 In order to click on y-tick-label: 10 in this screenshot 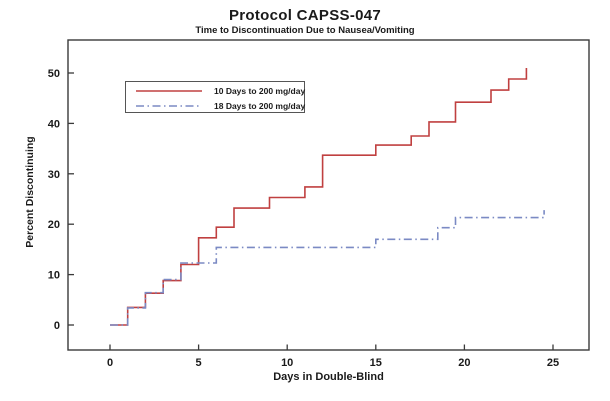, I will do `click(54, 276)`.